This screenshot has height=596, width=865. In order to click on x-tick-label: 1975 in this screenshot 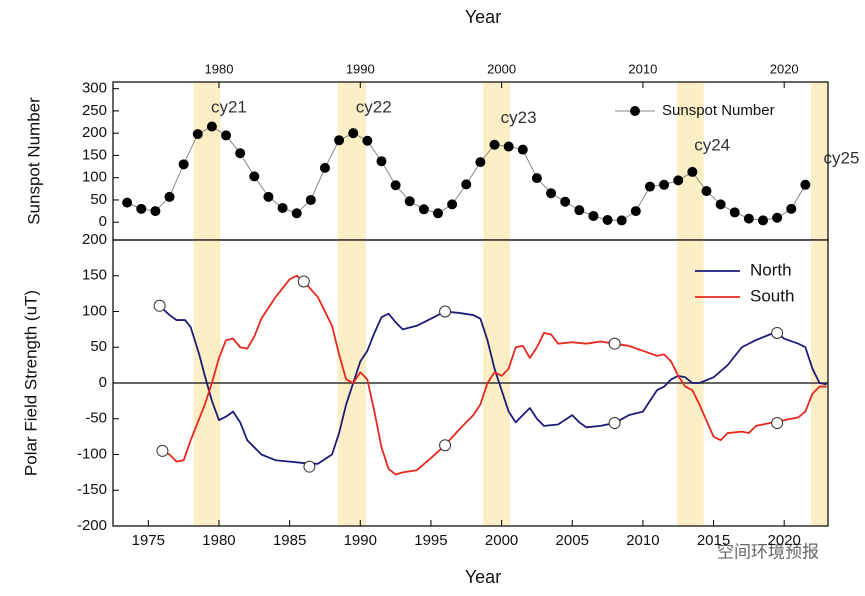, I will do `click(148, 540)`.